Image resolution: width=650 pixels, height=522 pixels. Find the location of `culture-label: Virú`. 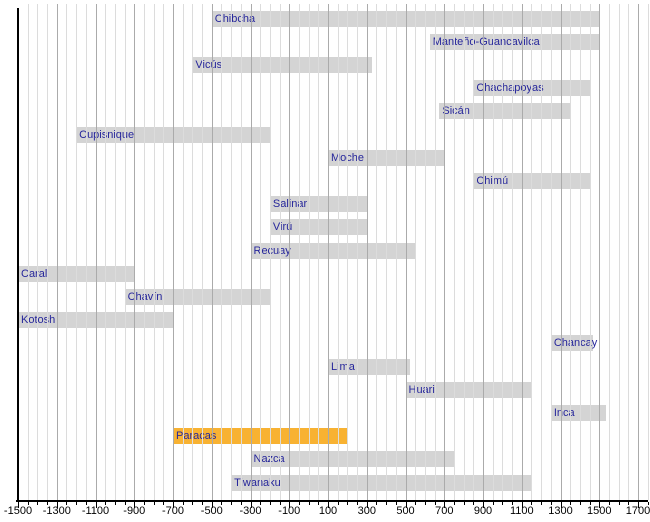

culture-label: Virú is located at coordinates (282, 227).